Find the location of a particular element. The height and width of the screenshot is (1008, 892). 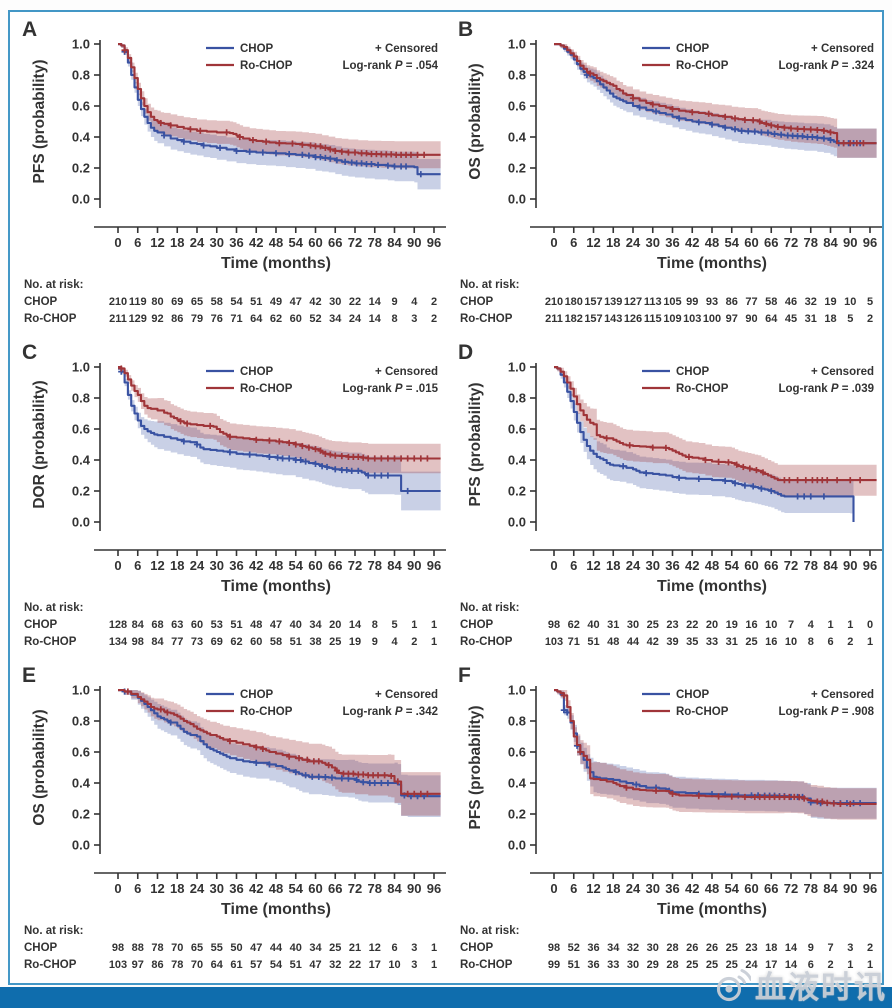

x-tick-label: 30 is located at coordinates (217, 888).